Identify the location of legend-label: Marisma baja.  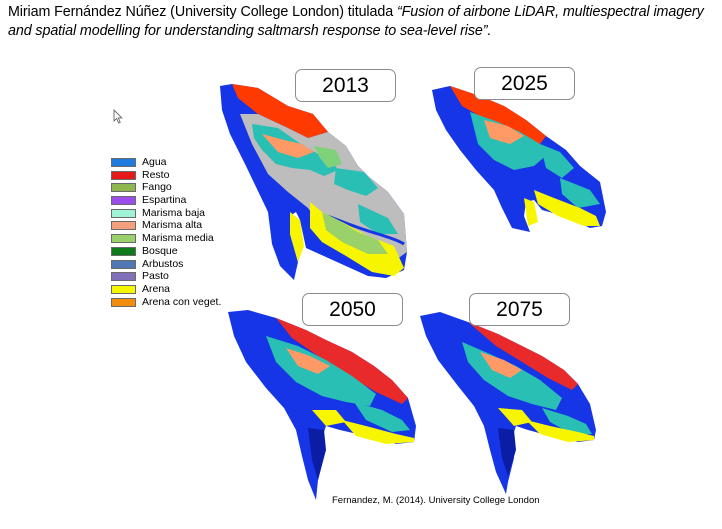
(174, 212).